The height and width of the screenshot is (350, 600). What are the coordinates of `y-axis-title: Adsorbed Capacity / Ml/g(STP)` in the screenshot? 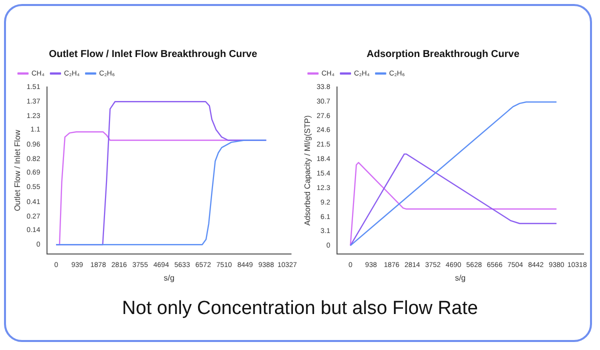 It's located at (307, 170).